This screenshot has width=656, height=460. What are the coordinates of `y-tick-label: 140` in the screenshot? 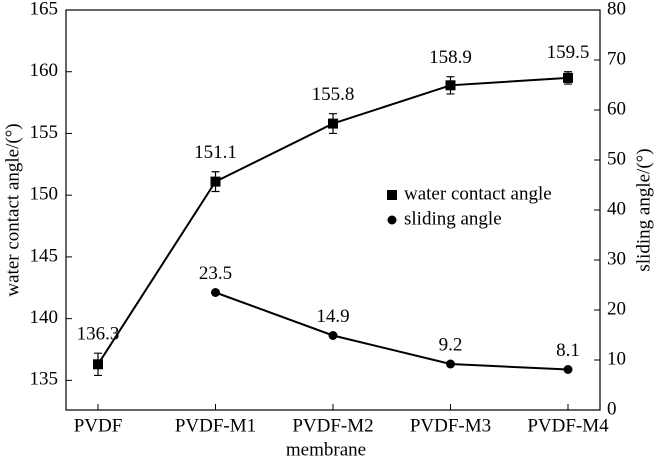 It's located at (44, 317).